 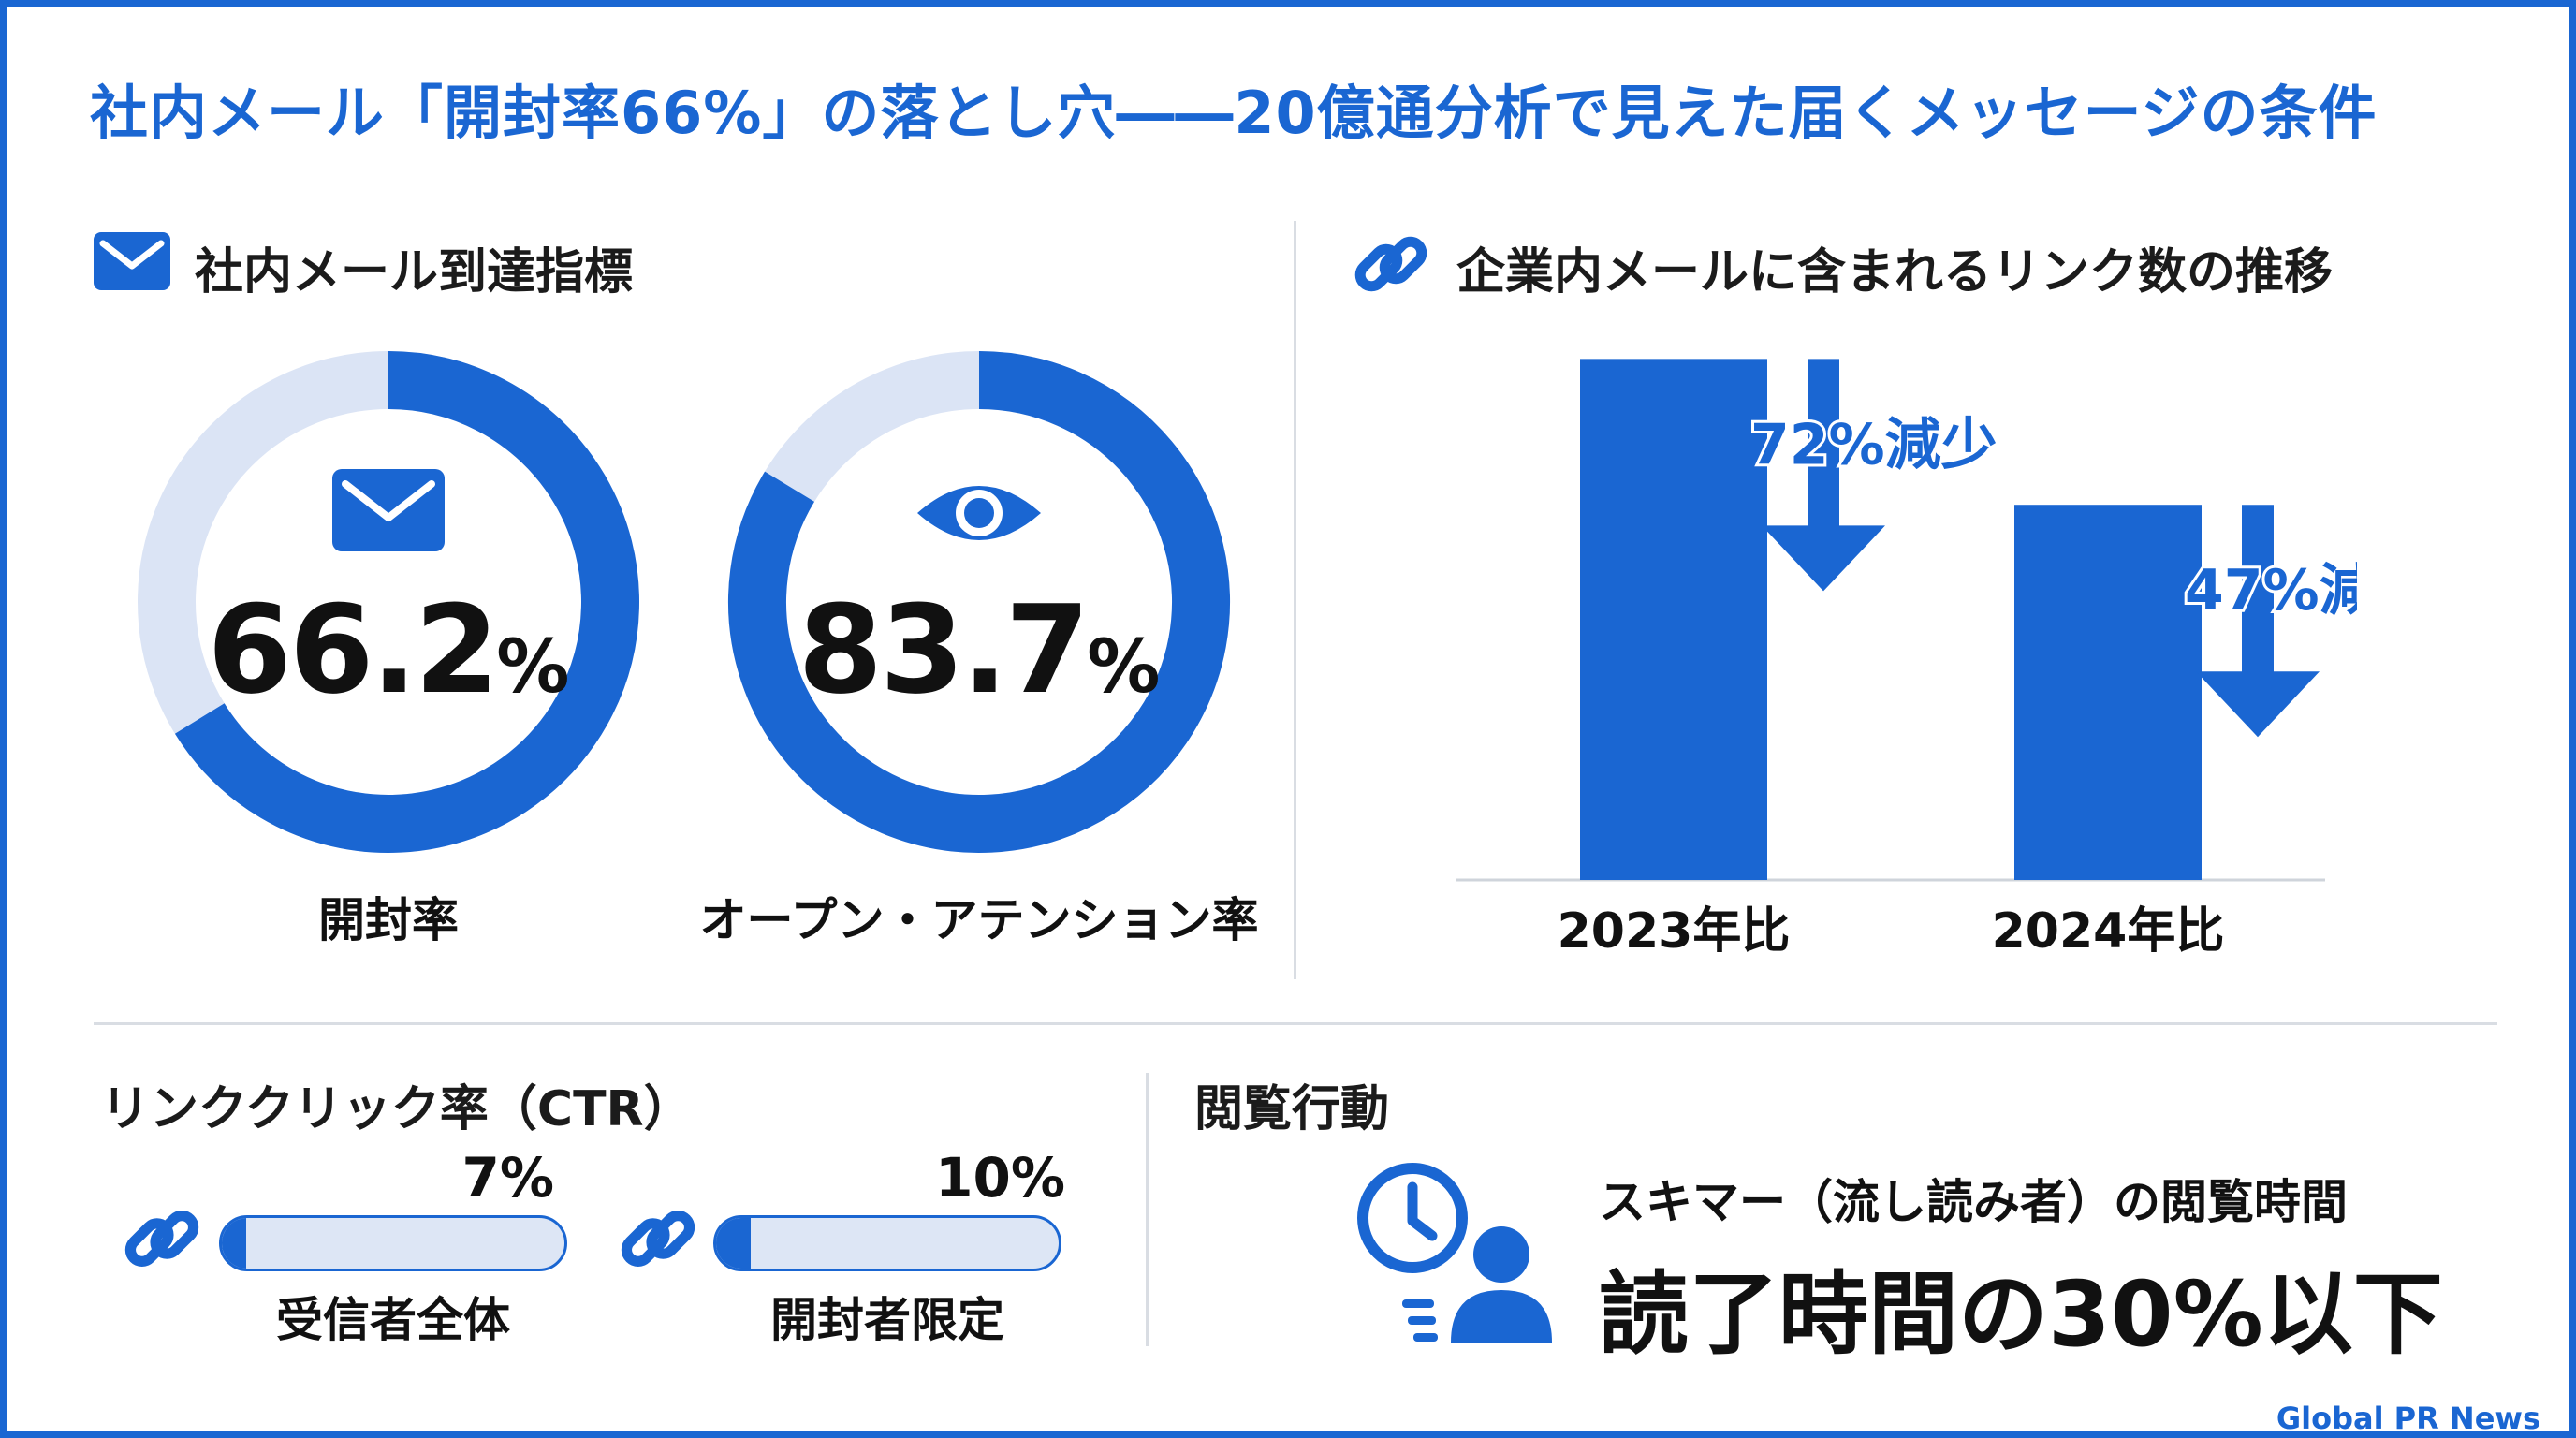 I want to click on ctr-label-openers: 開封者限定, so click(x=887, y=1320).